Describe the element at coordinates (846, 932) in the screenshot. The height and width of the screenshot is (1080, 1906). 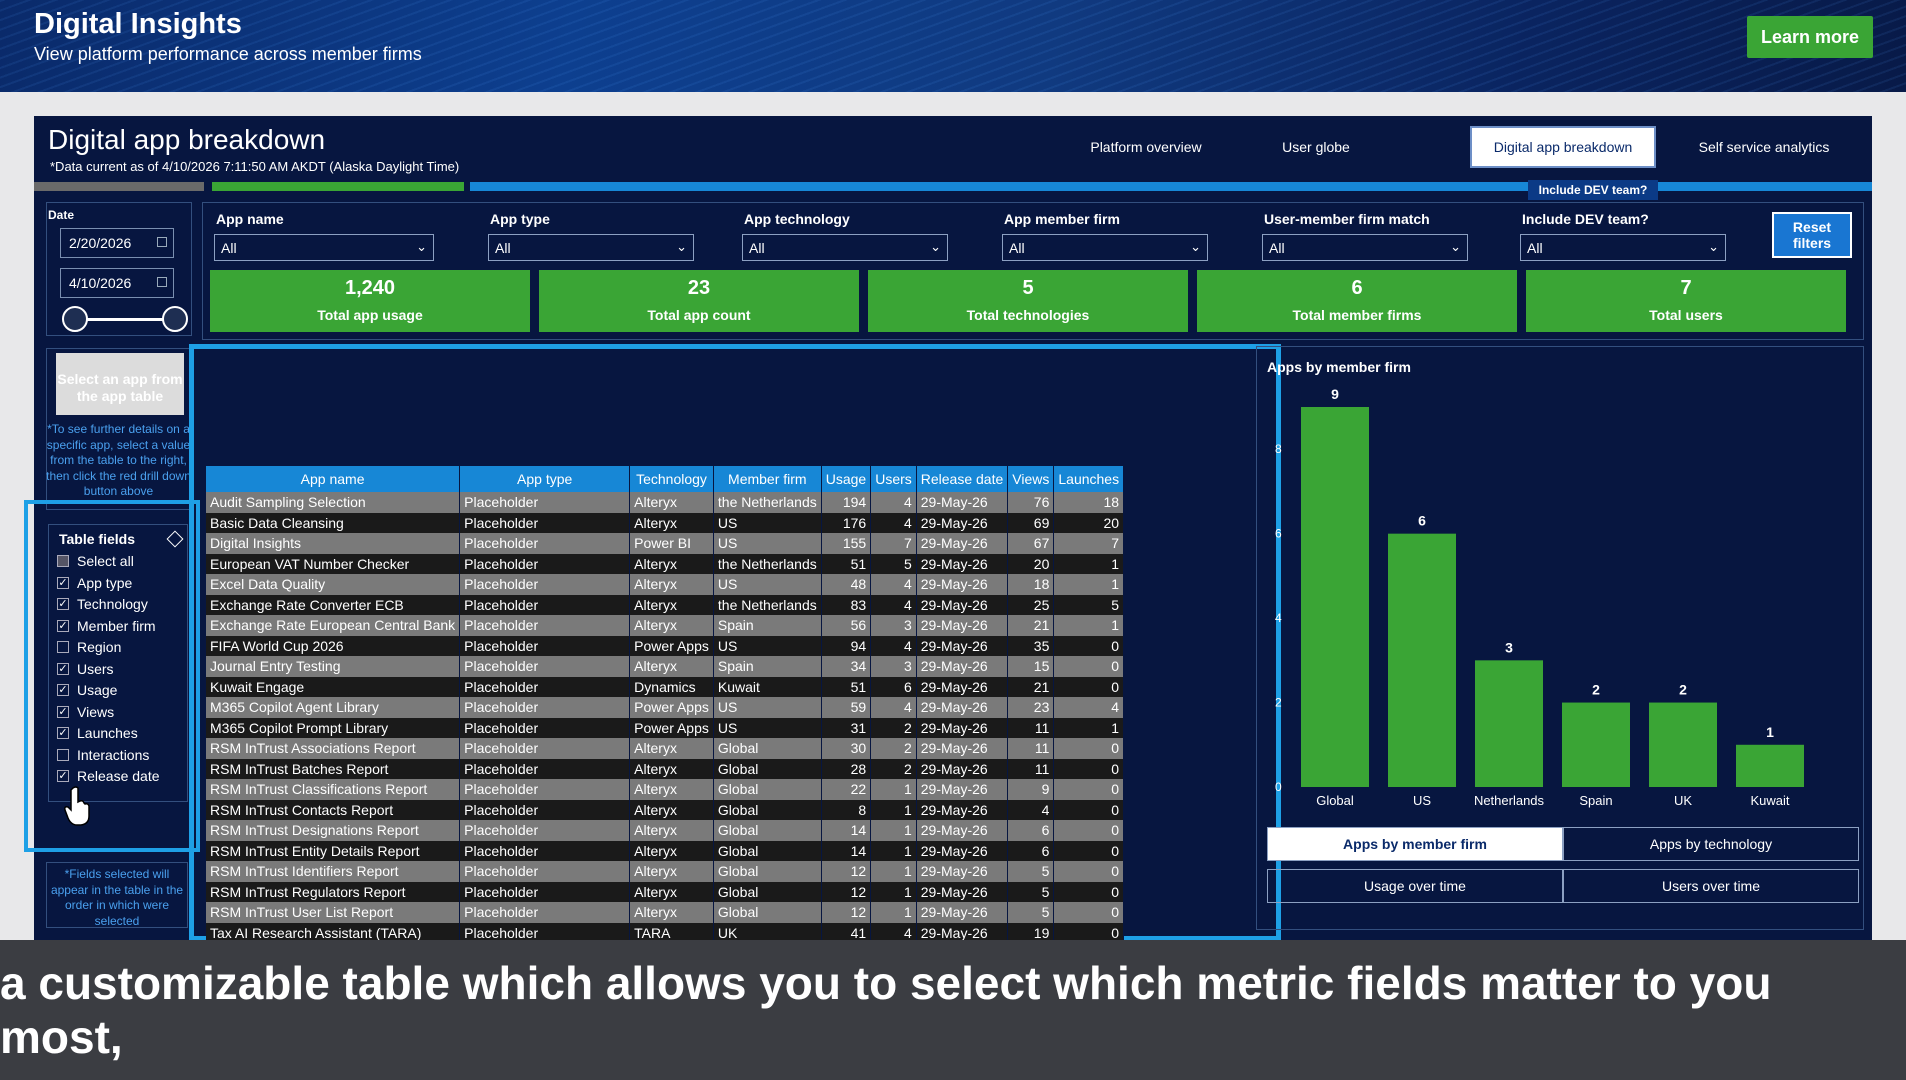
I see `table-cell: 41` at that location.